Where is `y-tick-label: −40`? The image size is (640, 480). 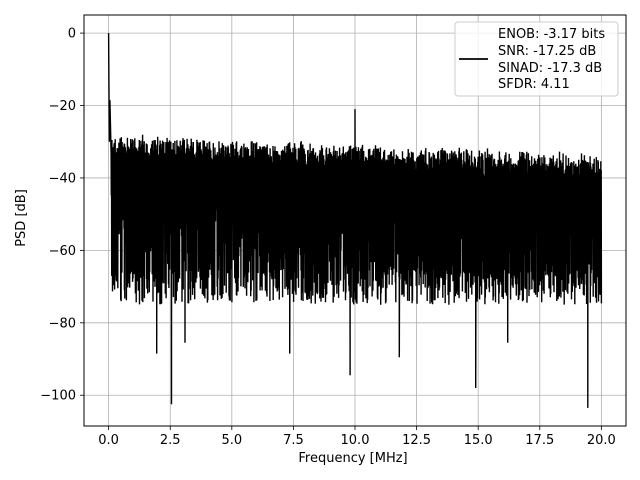
y-tick-label: −40 is located at coordinates (62, 178).